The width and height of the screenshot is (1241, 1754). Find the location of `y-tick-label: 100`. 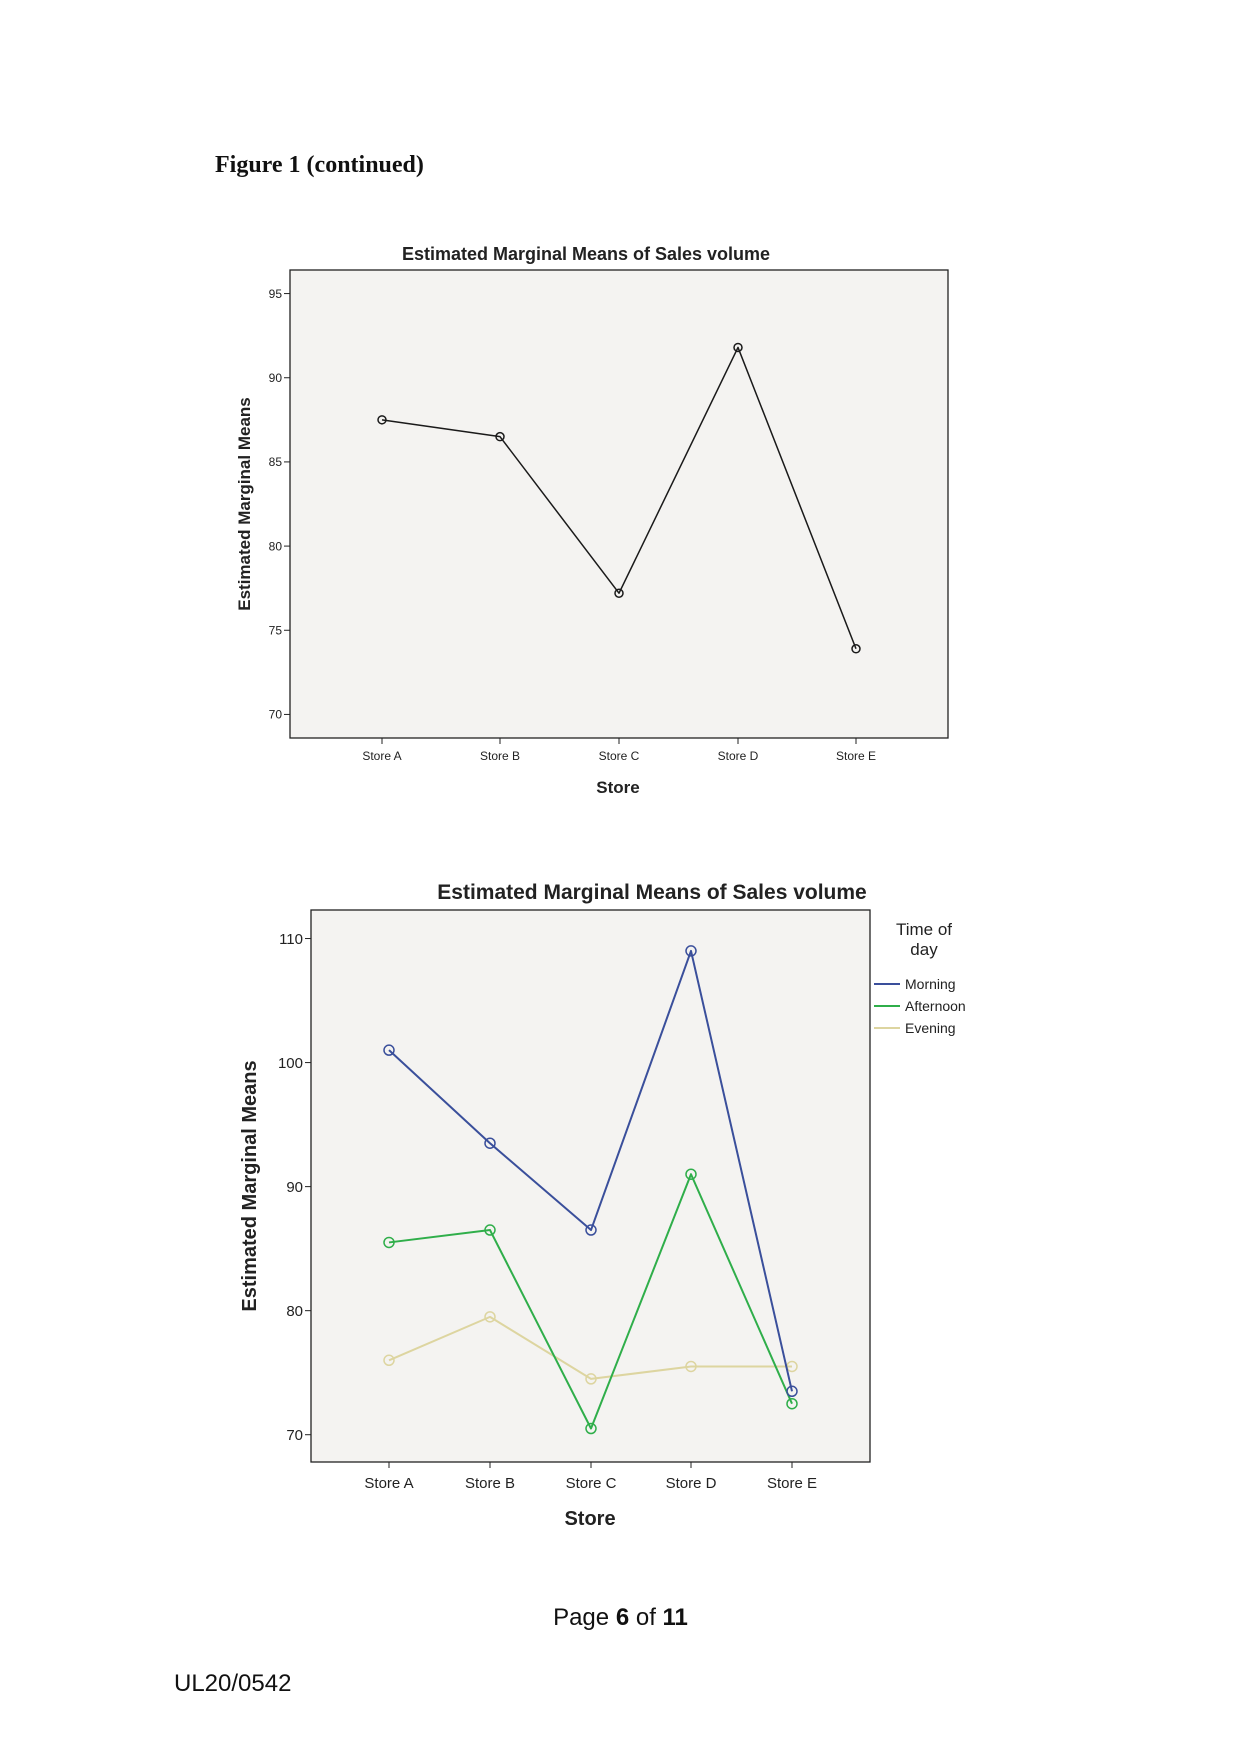

y-tick-label: 100 is located at coordinates (290, 1063).